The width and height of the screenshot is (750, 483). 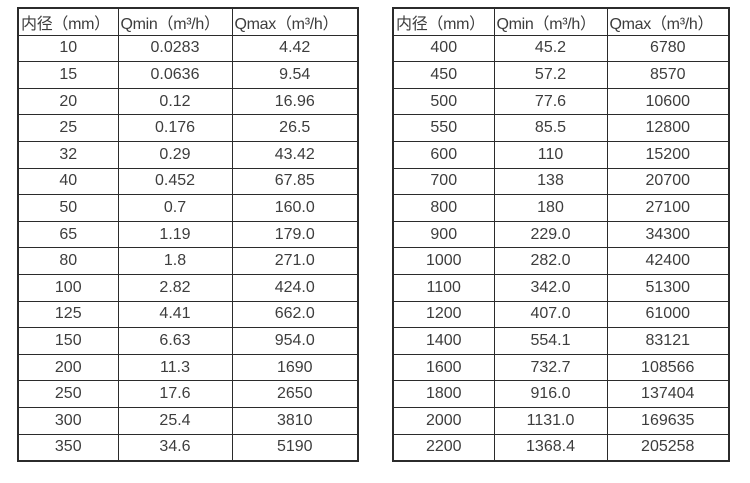 I want to click on table-cell: 1600, so click(x=443, y=367).